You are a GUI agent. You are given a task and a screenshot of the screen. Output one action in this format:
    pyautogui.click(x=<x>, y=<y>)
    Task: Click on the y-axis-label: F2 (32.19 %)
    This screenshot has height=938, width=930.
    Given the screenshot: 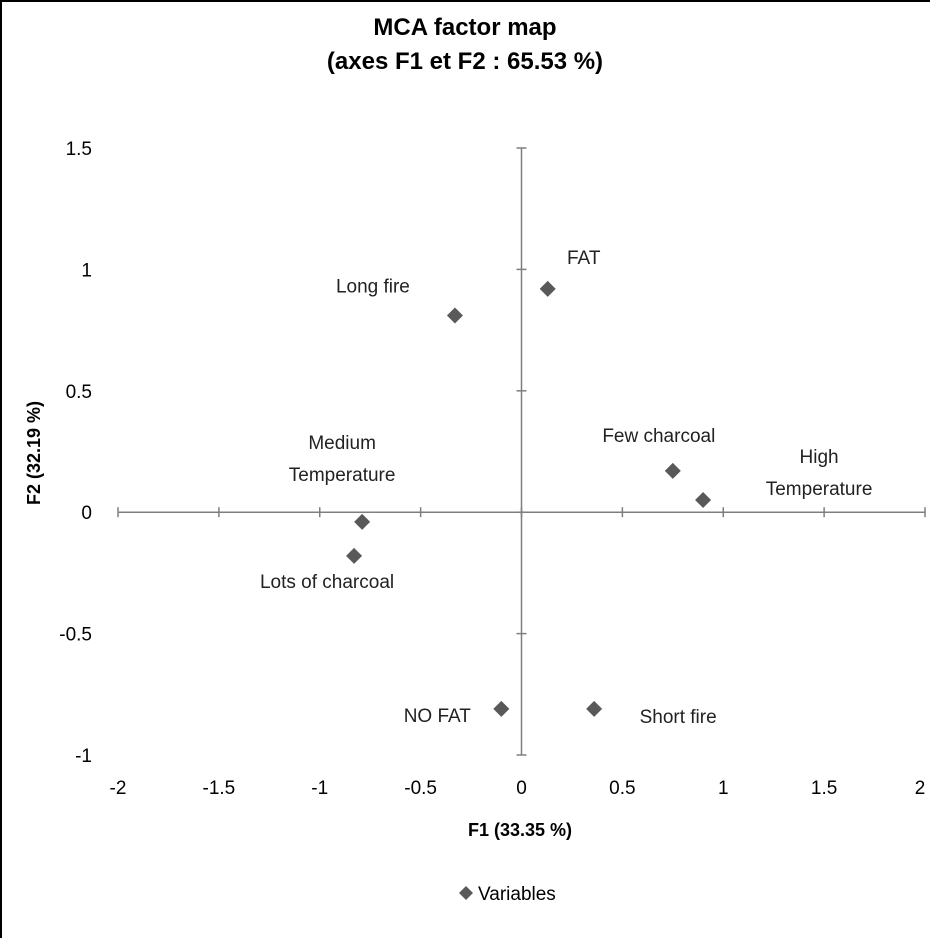 What is the action you would take?
    pyautogui.click(x=34, y=453)
    